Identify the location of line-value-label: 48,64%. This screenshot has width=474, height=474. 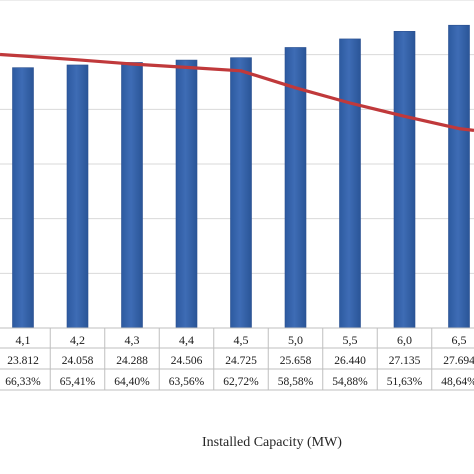
(457, 382).